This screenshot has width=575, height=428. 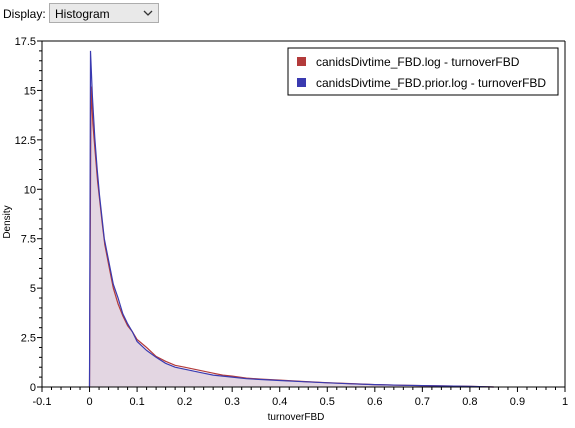 I want to click on x-tick-label: 0.4, so click(x=279, y=402).